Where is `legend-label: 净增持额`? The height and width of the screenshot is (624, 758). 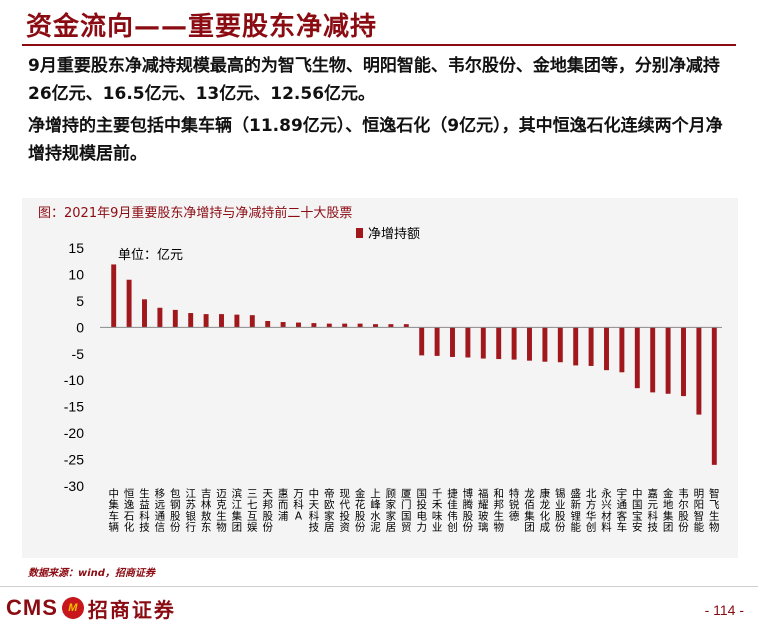
legend-label: 净增持额 is located at coordinates (394, 234).